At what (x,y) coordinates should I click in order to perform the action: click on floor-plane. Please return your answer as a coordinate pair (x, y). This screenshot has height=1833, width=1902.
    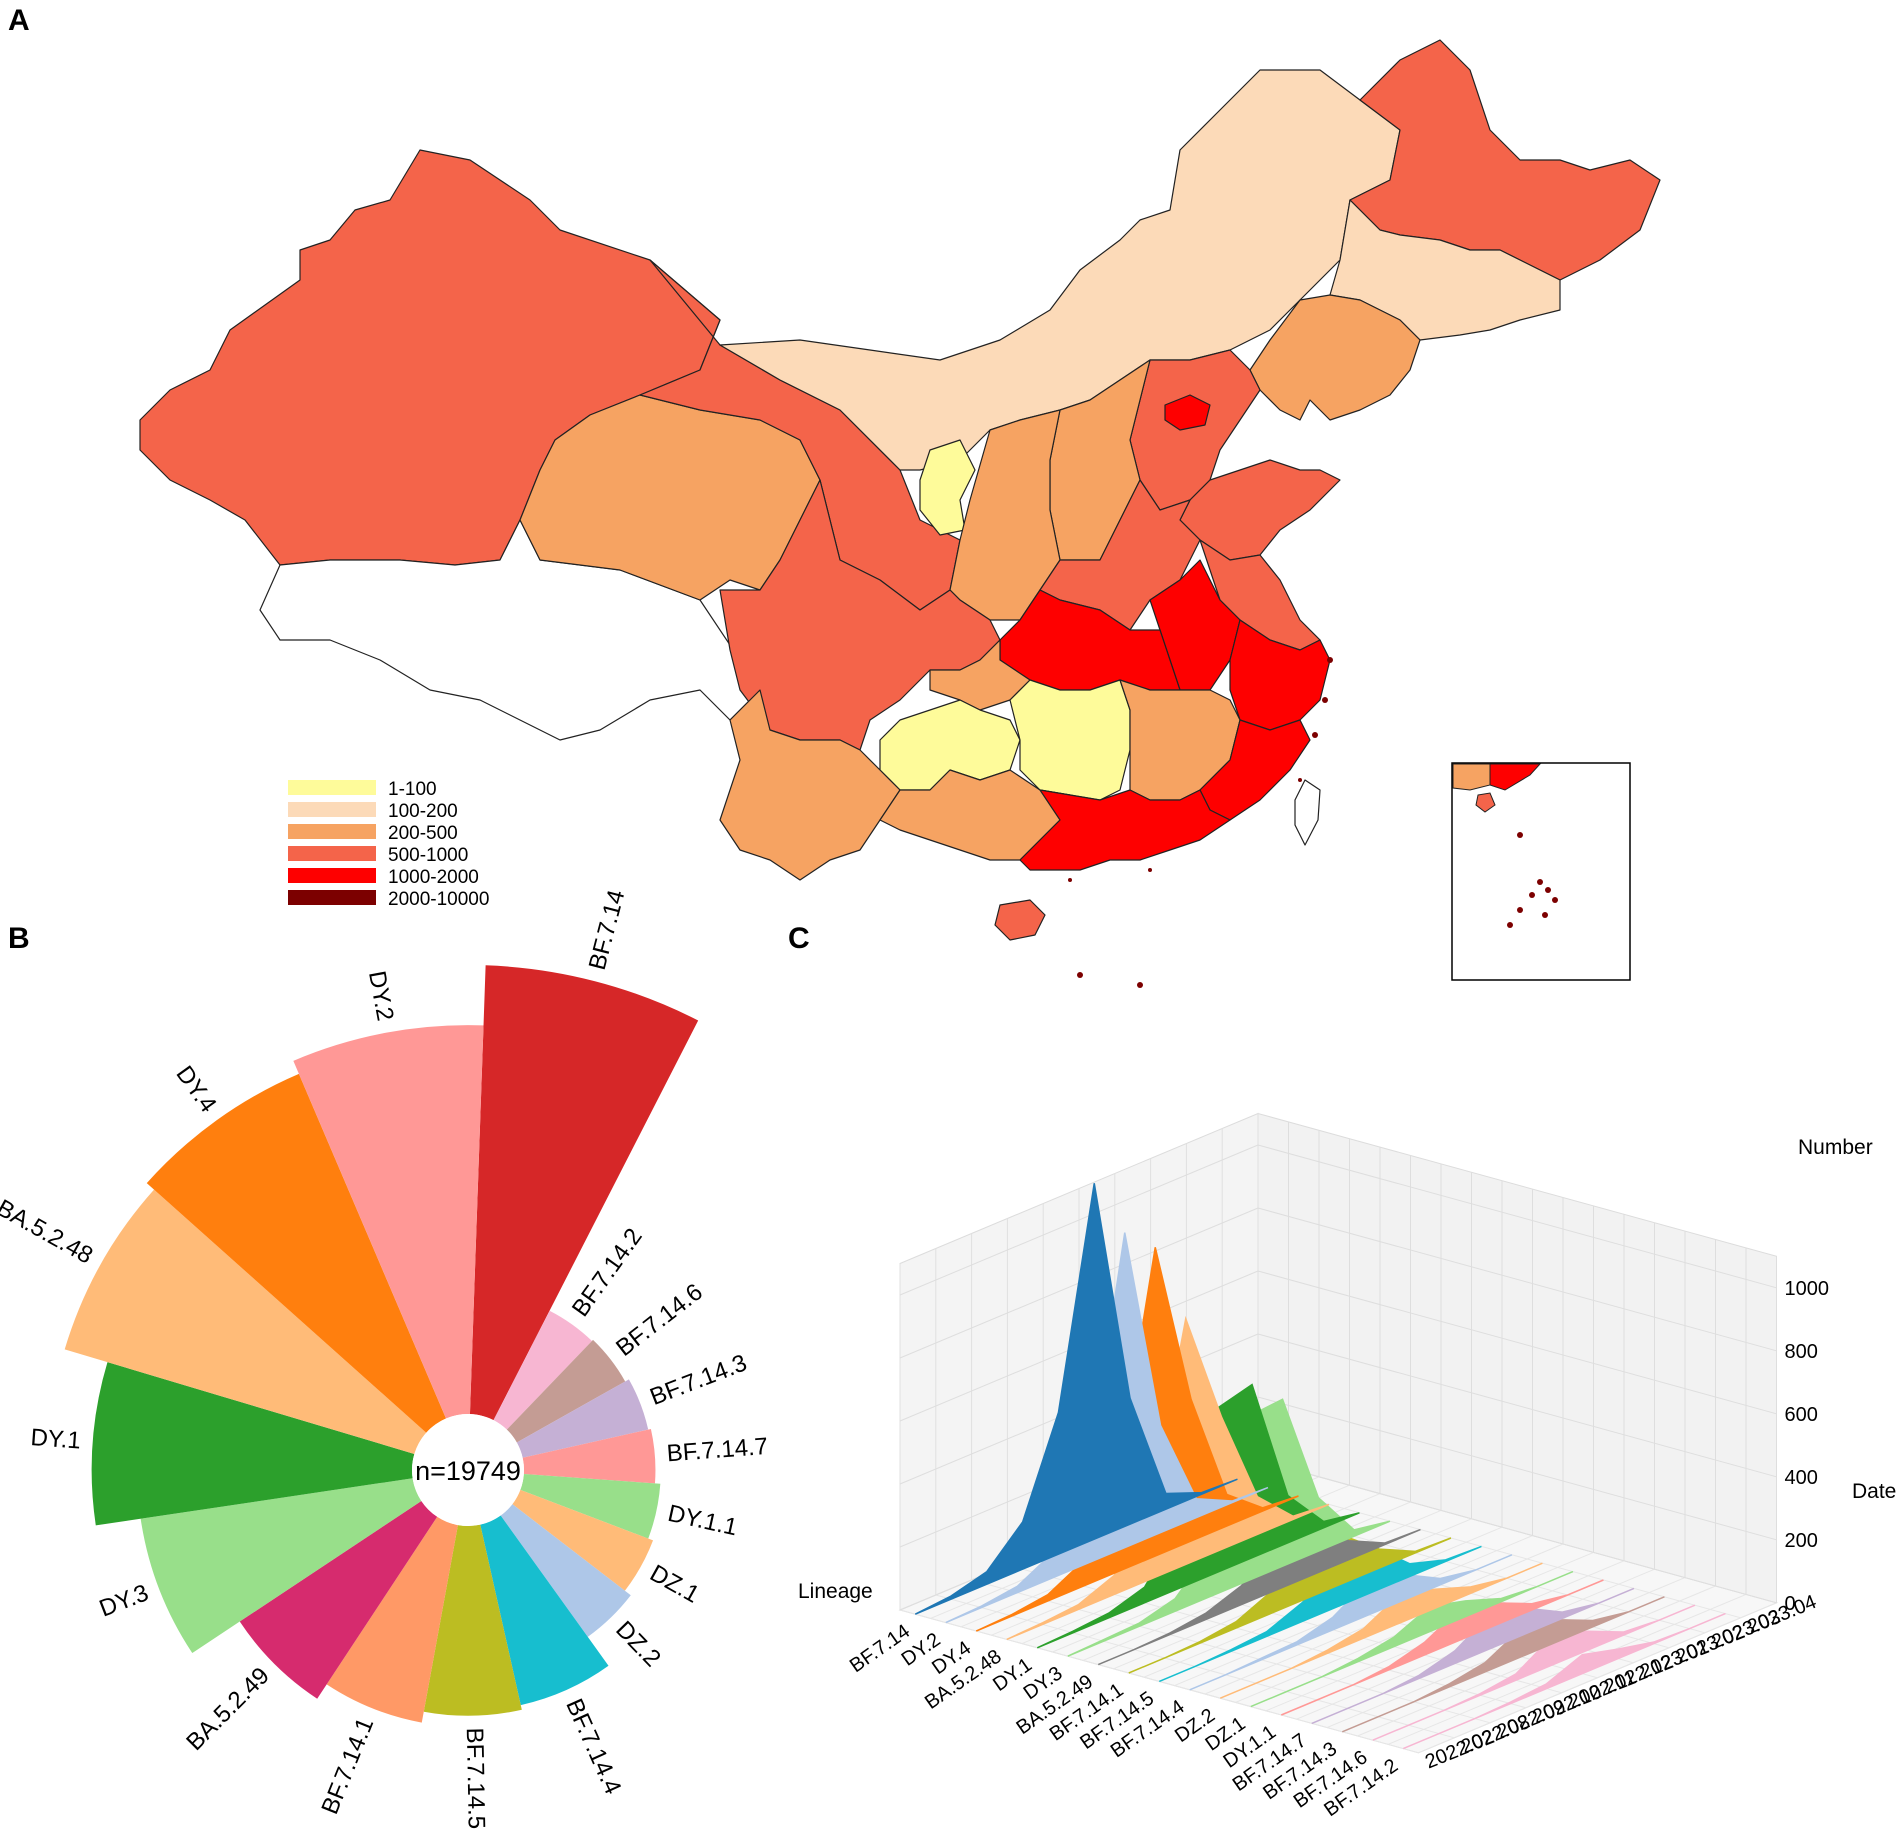
    Looking at the image, I should click on (1338, 1606).